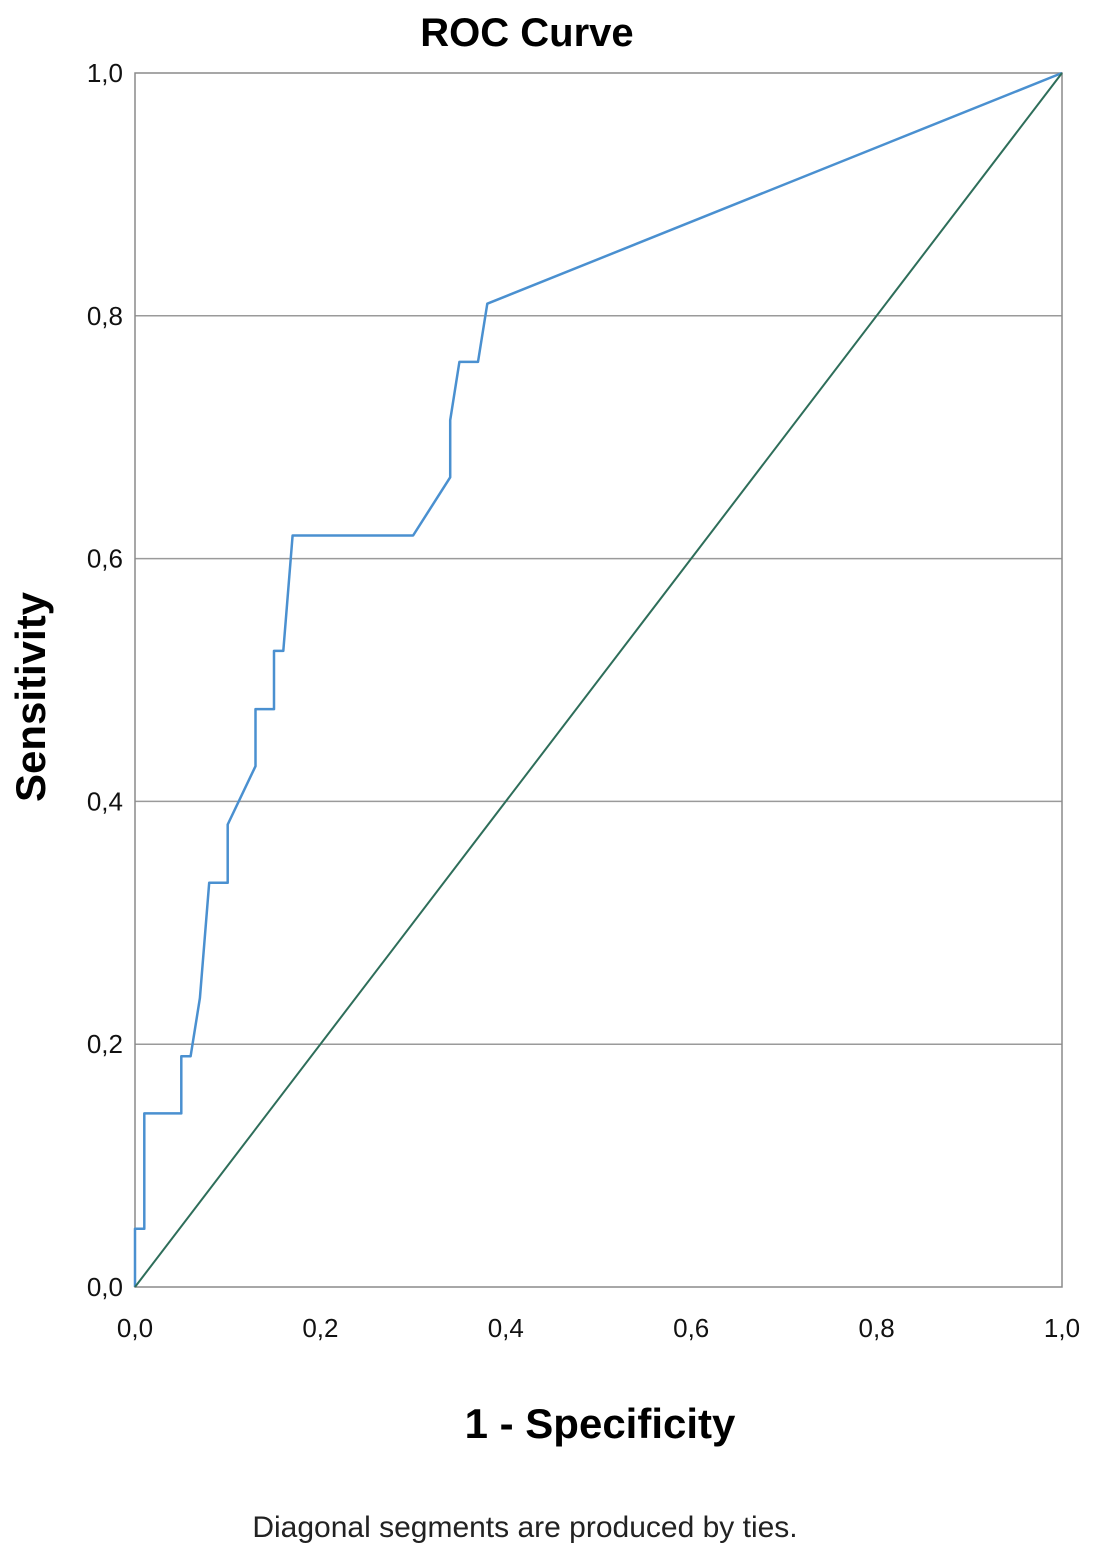 This screenshot has height=1565, width=1101. I want to click on y-tick-label: 1,0, so click(105, 73).